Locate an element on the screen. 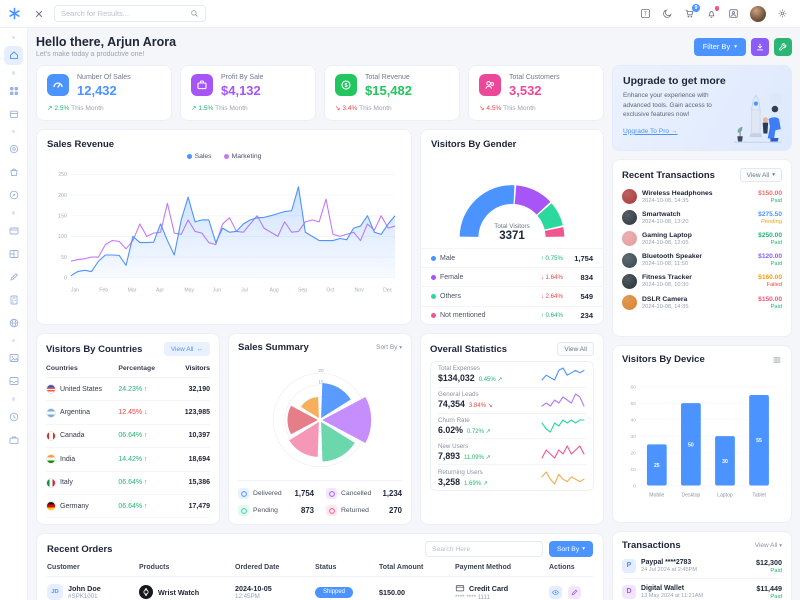 This screenshot has width=800, height=600. gender-legend-row: Male ↑ 0.75% 1,754 is located at coordinates (512, 257).